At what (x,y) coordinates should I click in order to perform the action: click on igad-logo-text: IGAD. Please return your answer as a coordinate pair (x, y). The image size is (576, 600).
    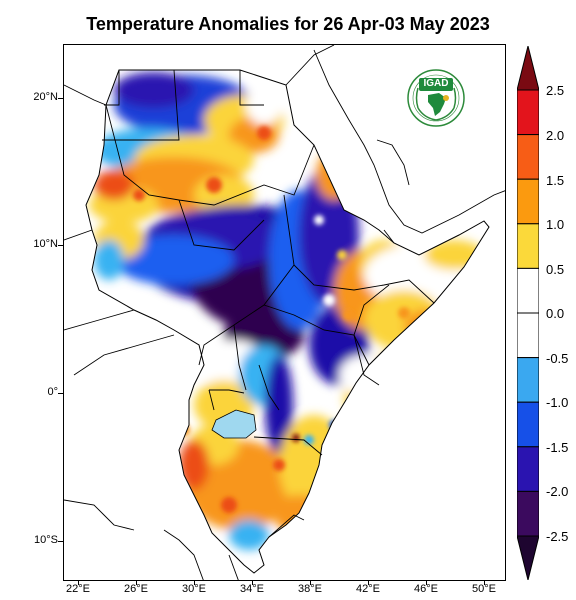
    Looking at the image, I should click on (436, 83).